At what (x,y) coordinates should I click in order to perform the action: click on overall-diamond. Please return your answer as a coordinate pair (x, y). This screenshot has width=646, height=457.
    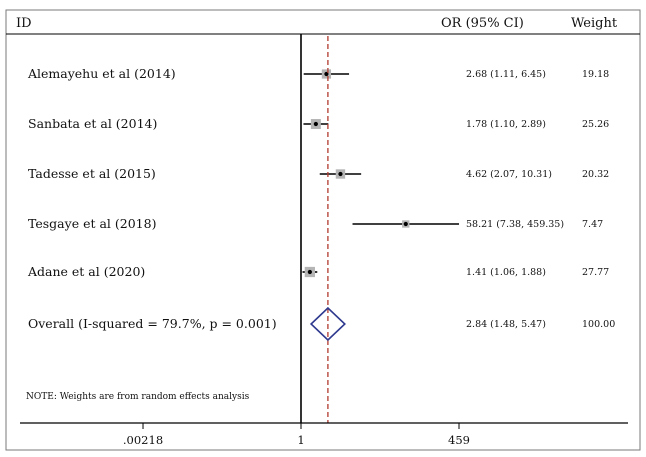
    Looking at the image, I should click on (327, 324).